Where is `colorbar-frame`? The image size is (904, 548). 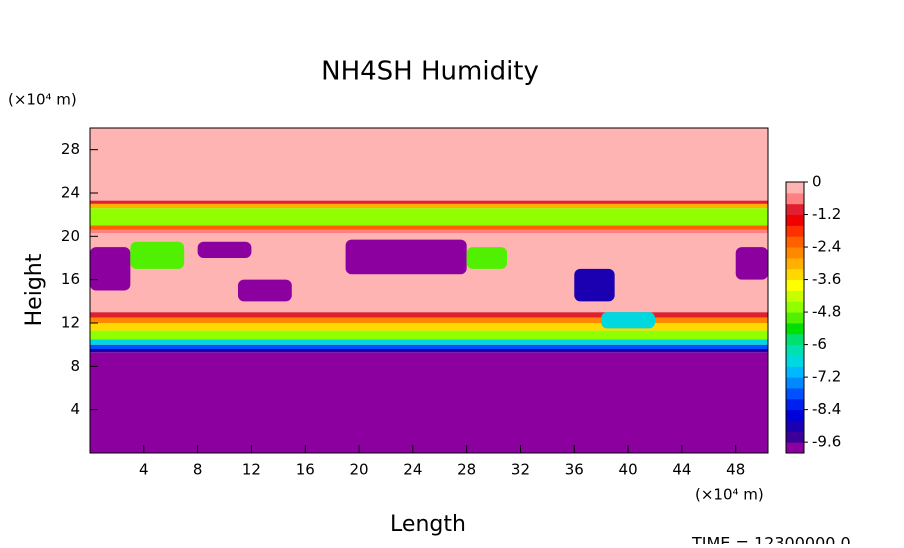 colorbar-frame is located at coordinates (795, 317).